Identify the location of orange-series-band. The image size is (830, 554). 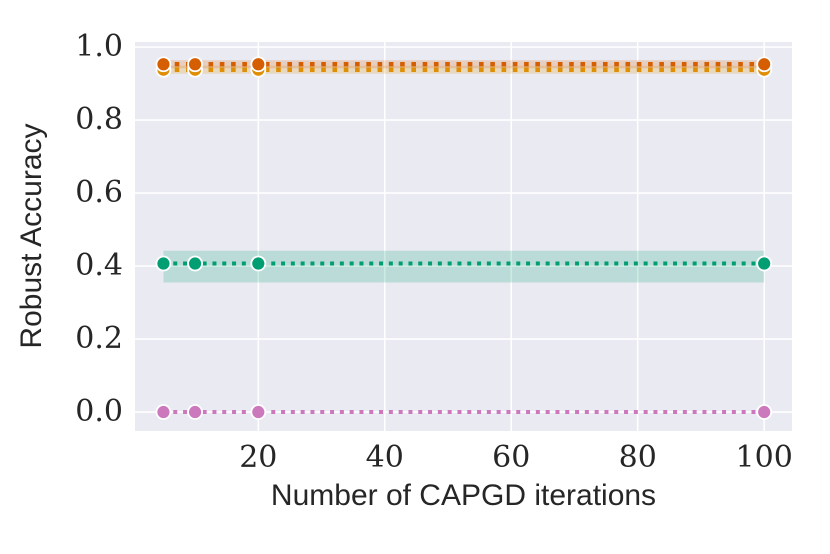
(464, 69).